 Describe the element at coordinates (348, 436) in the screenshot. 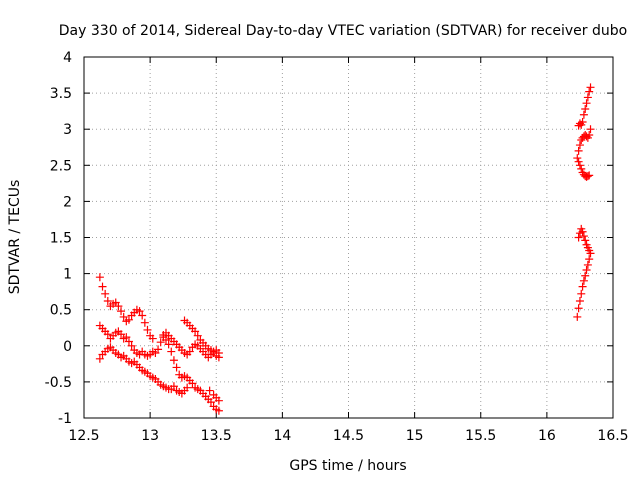

I see `x-tick-label: 14.5` at that location.